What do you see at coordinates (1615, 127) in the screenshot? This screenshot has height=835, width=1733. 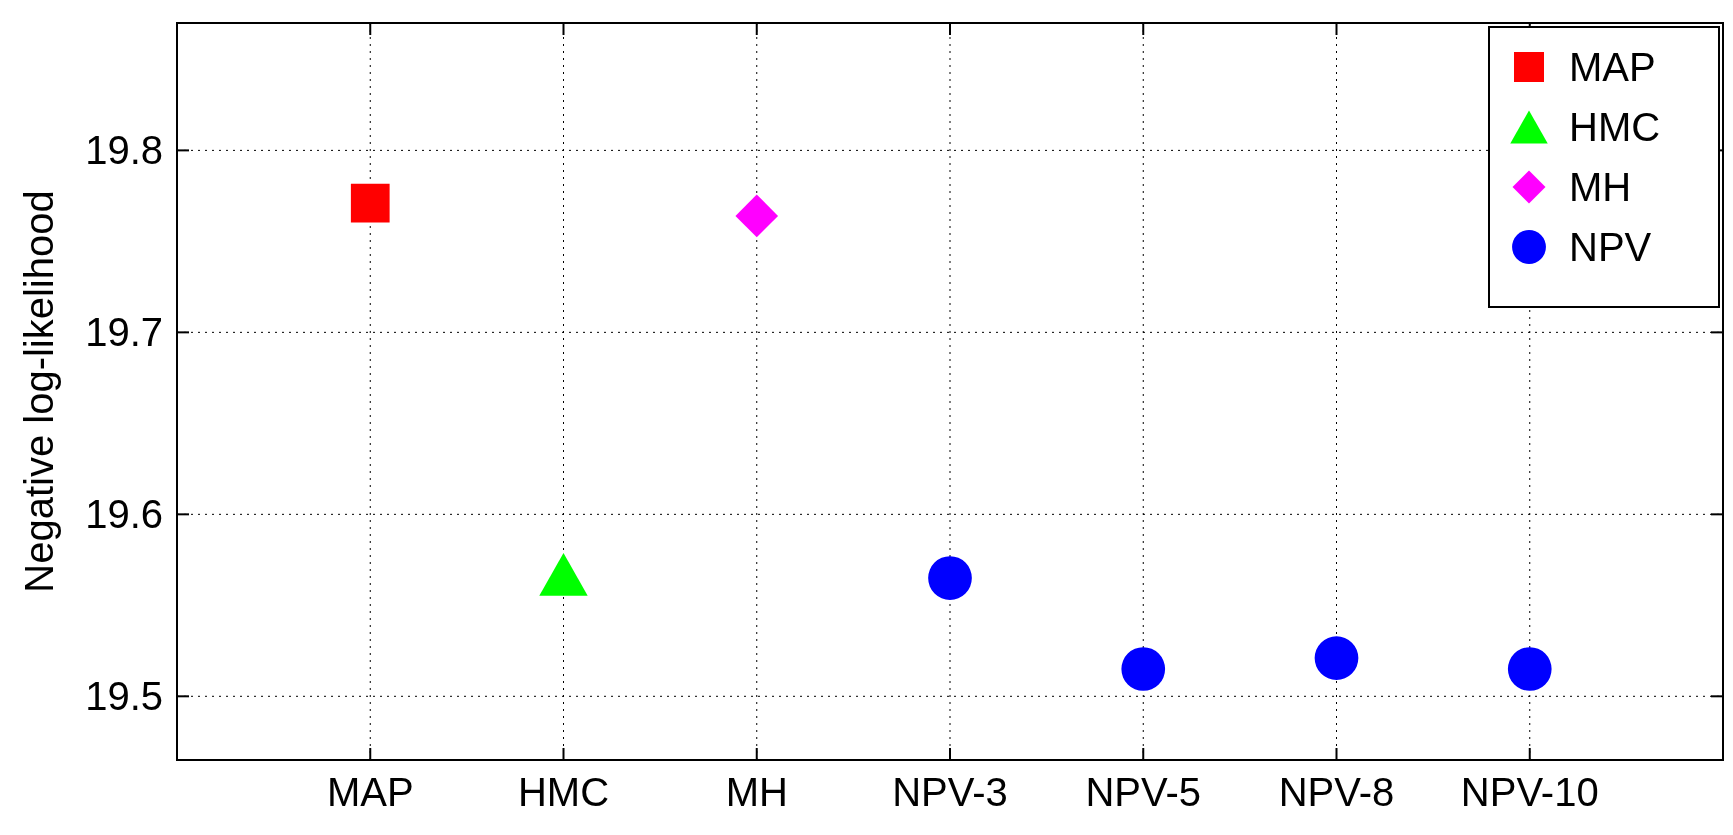 I see `legend-label: HMC` at bounding box center [1615, 127].